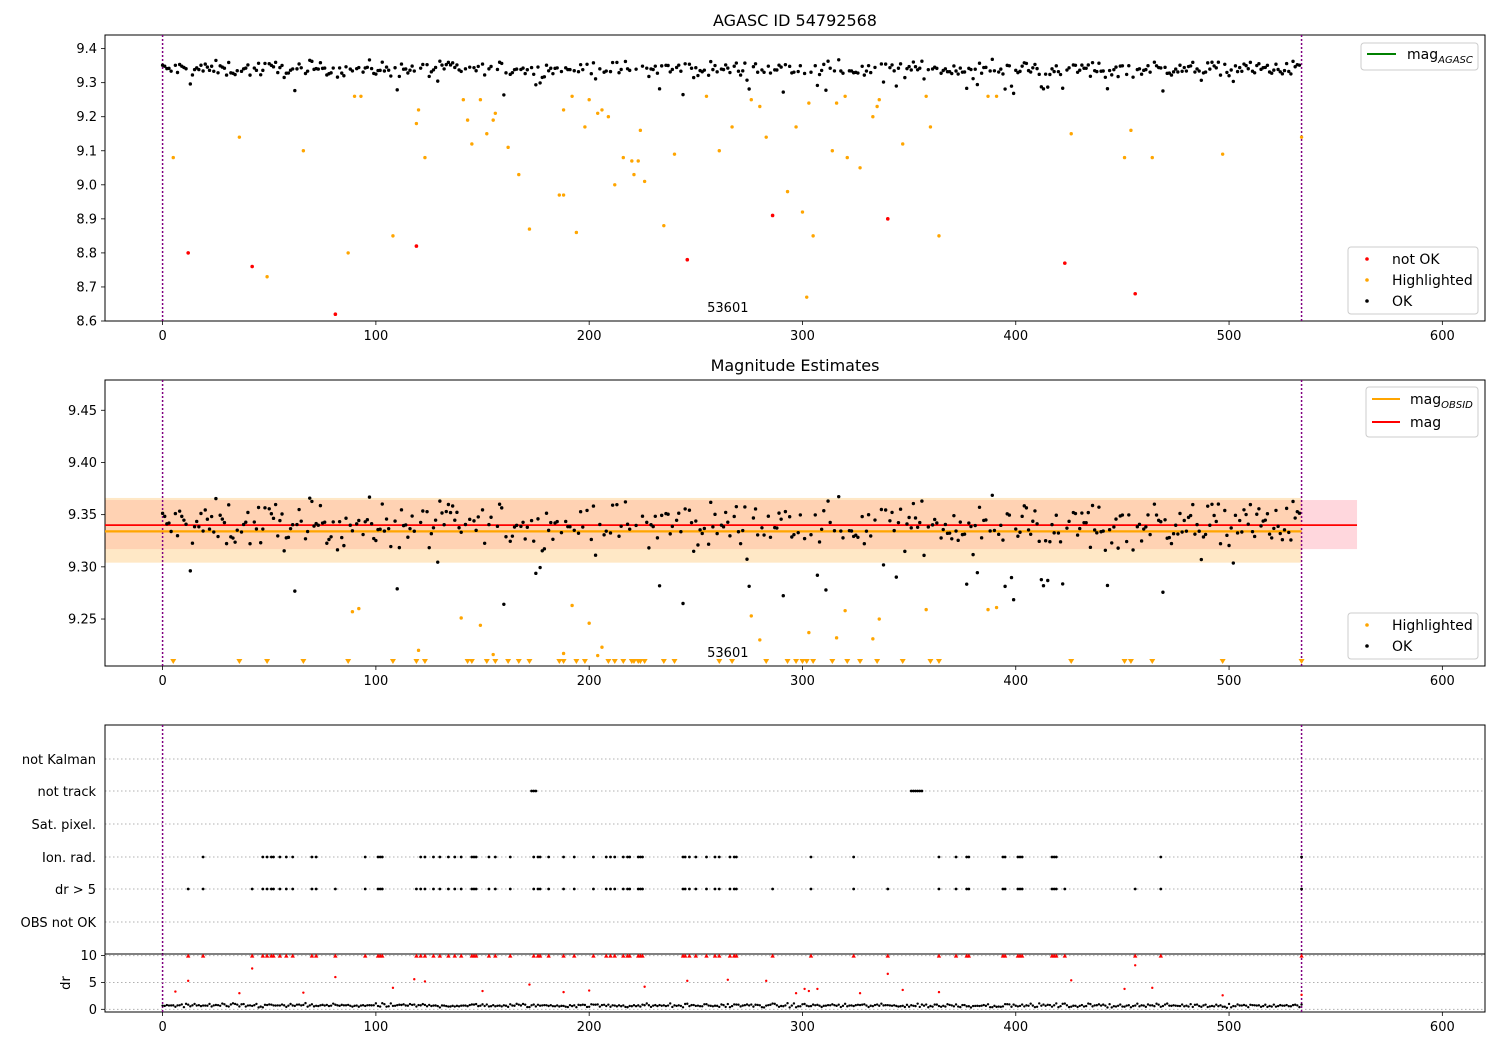 The width and height of the screenshot is (1500, 1050). I want to click on legend-marker, so click(1367, 259).